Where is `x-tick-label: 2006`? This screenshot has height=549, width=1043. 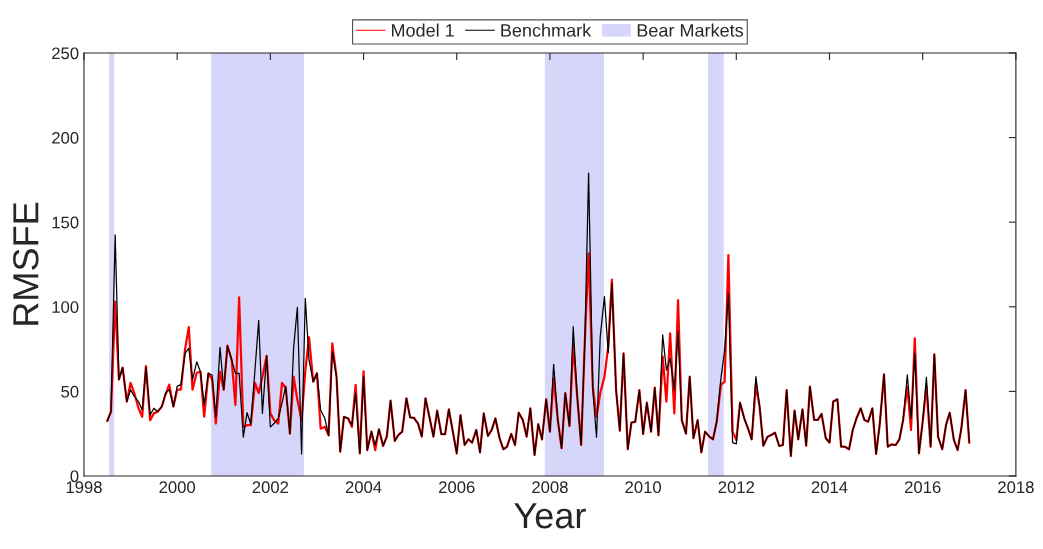
x-tick-label: 2006 is located at coordinates (457, 487).